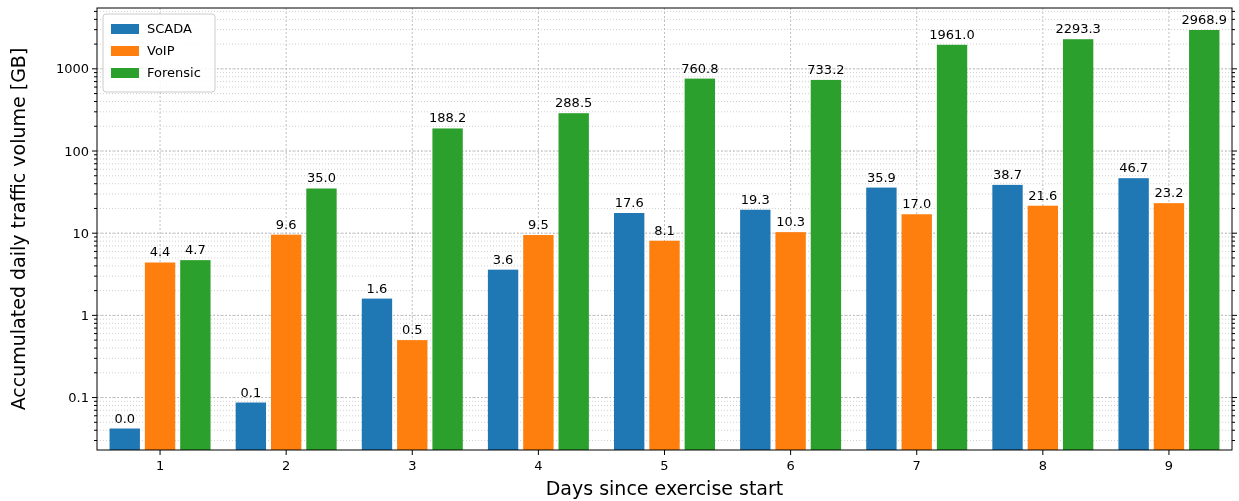 The height and width of the screenshot is (501, 1239). Describe the element at coordinates (286, 465) in the screenshot. I see `x-tick-label: 2` at that location.